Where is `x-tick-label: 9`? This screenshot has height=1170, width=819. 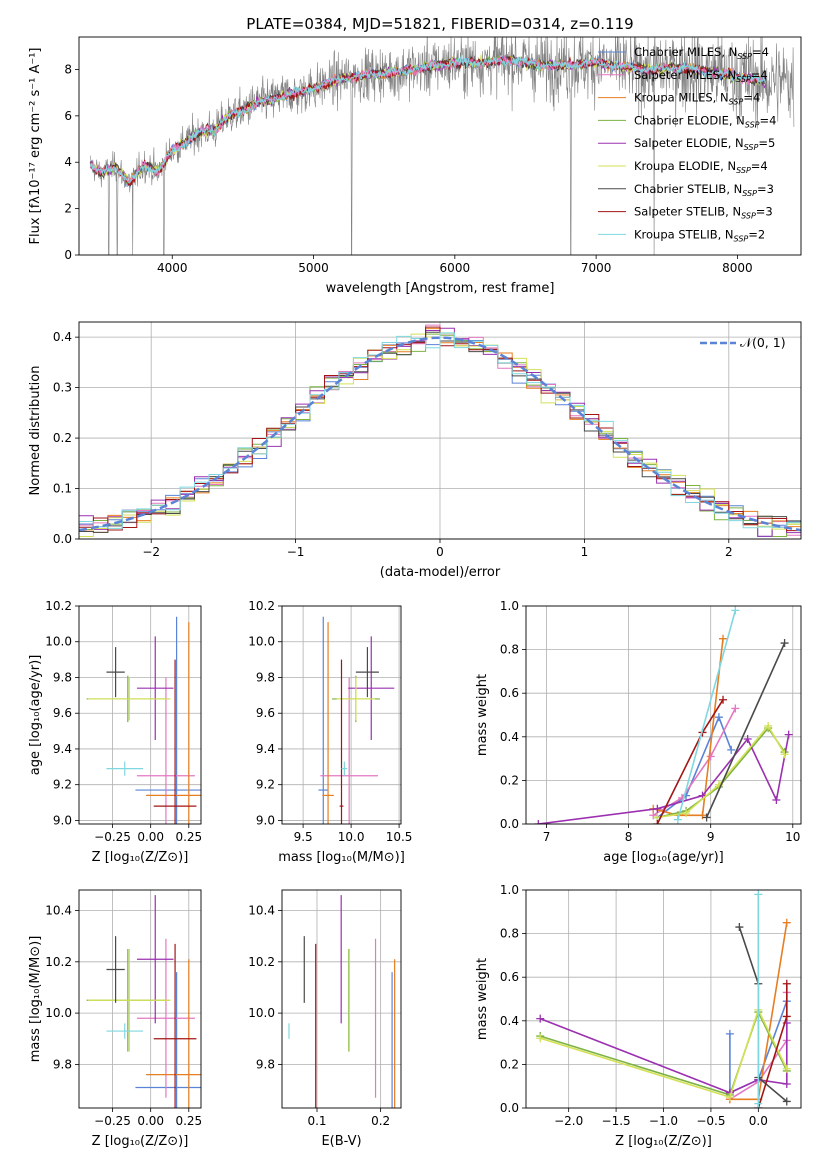
x-tick-label: 9 is located at coordinates (711, 837).